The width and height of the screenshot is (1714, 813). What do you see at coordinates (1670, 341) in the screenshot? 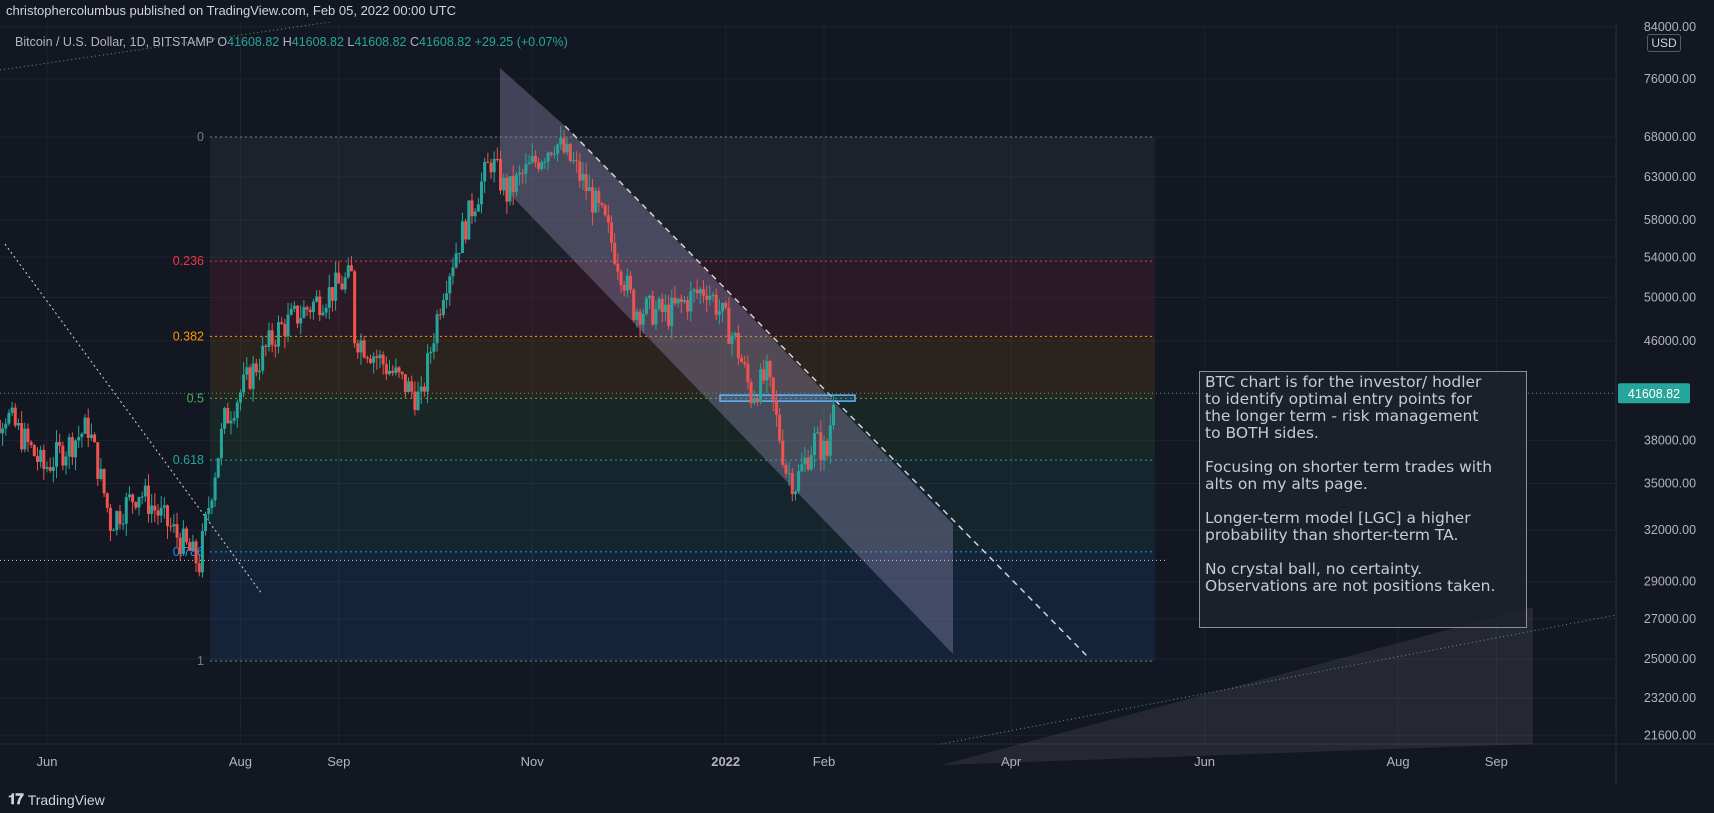
I see `y-tick-label: 46000.00` at bounding box center [1670, 341].